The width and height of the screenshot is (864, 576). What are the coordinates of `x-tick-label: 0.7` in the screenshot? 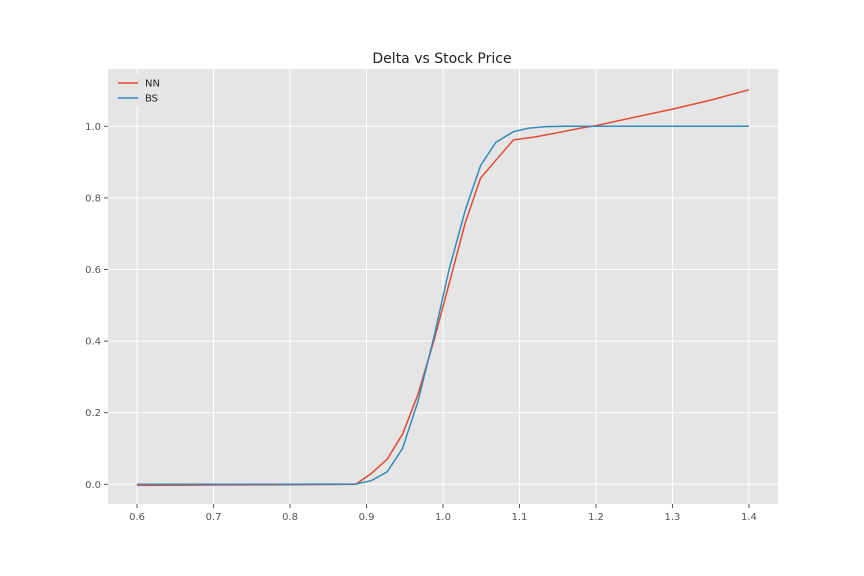 It's located at (214, 517).